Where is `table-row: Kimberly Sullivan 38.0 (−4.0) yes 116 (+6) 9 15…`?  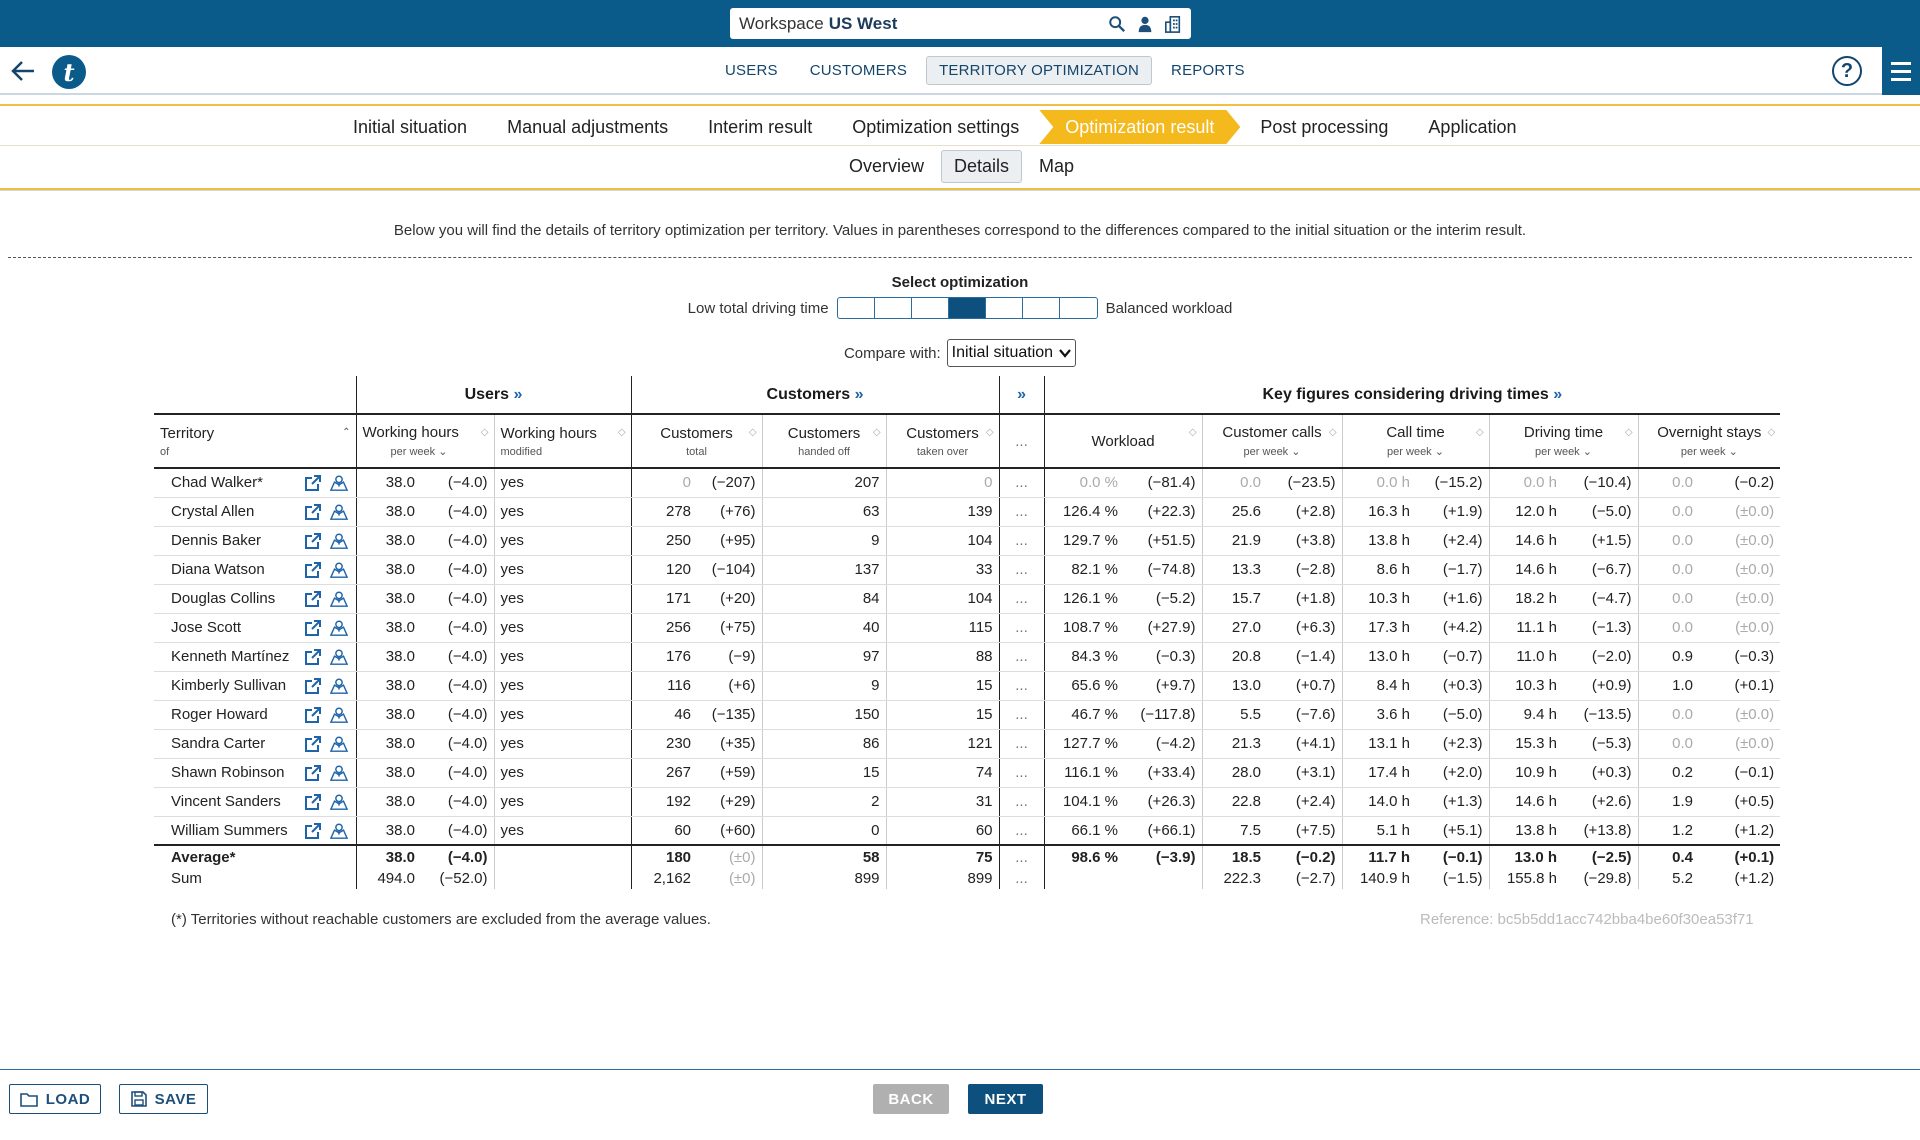
table-row: Kimberly Sullivan 38.0 (−4.0) yes 116 (+6) 9 15… is located at coordinates (967, 686).